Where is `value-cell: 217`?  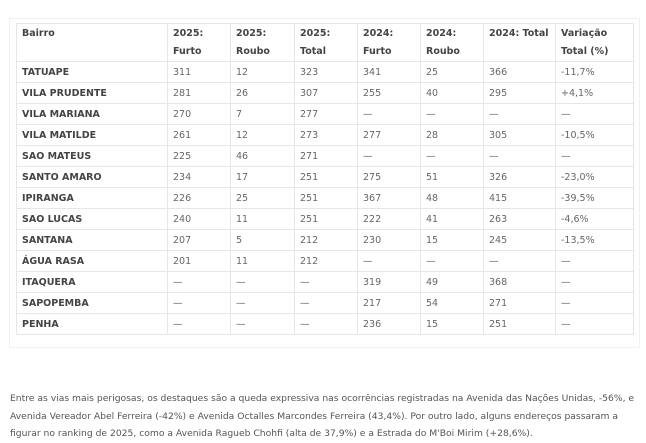 value-cell: 217 is located at coordinates (389, 303).